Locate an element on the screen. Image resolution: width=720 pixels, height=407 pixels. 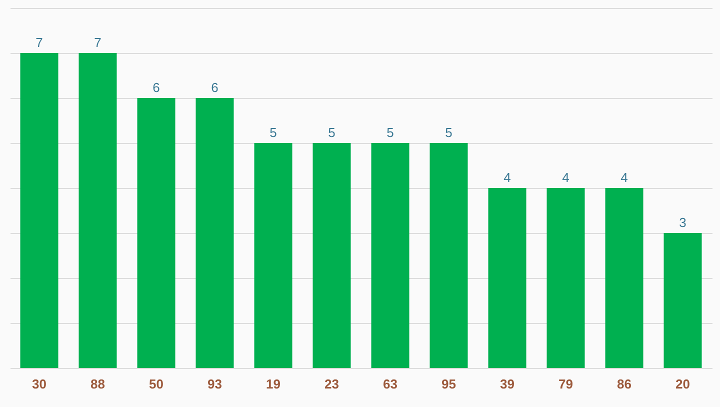
x-tick-label: 50 is located at coordinates (156, 384).